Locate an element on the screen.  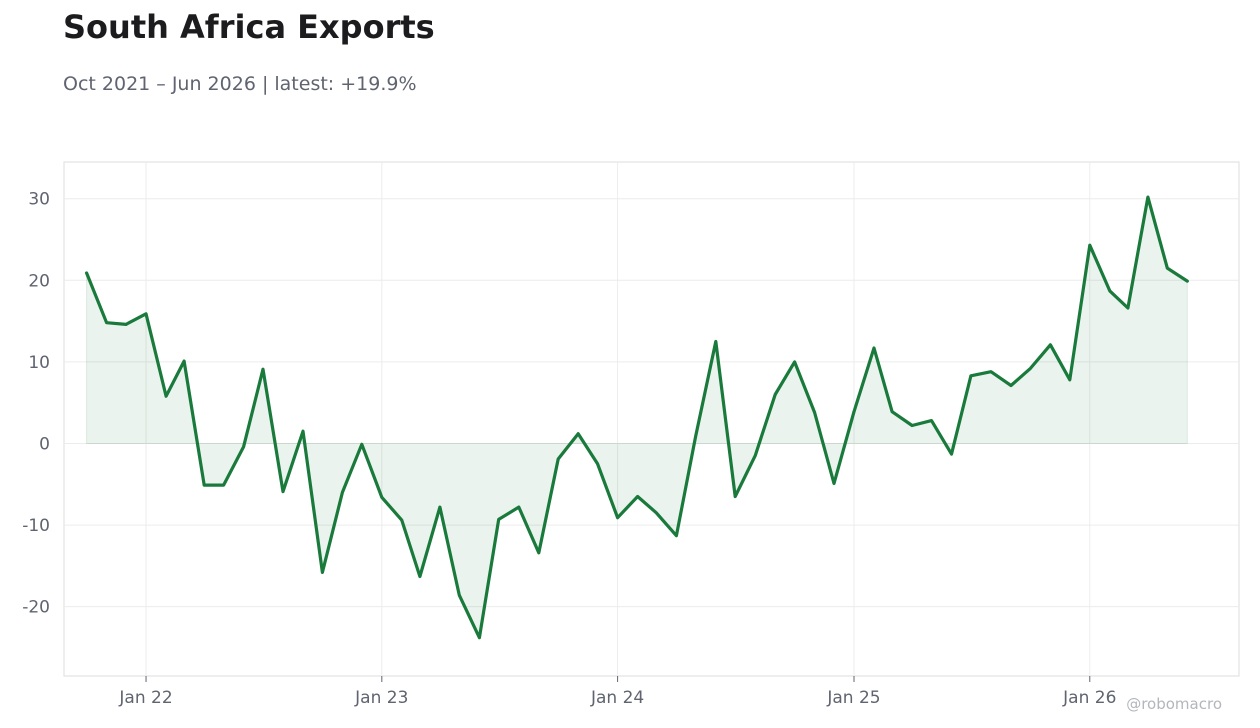
x-tick-label: Jan 22 is located at coordinates (145, 698).